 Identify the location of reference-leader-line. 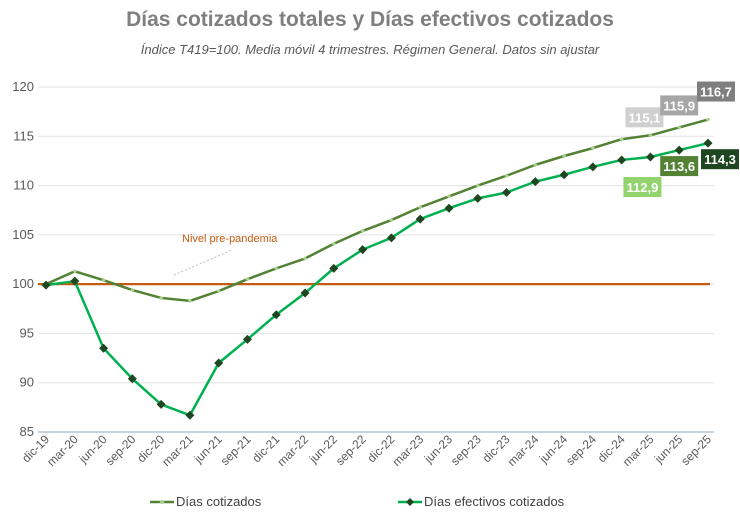
(203, 262).